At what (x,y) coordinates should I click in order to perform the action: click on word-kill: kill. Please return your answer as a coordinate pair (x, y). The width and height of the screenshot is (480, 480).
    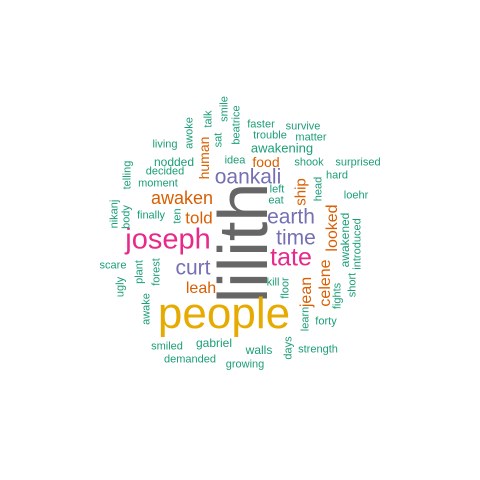
    Looking at the image, I should click on (273, 282).